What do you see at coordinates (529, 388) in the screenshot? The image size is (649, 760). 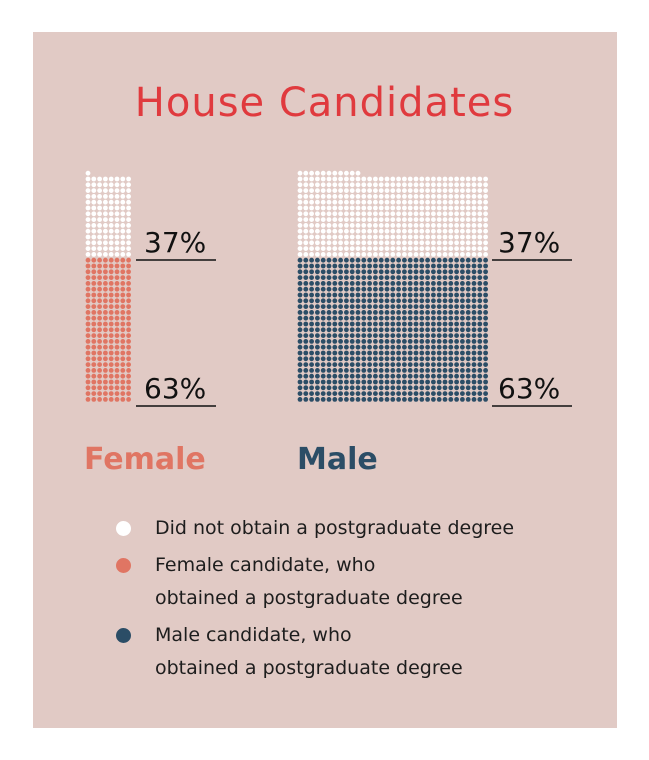 I see `male-degree-percent: 63%` at bounding box center [529, 388].